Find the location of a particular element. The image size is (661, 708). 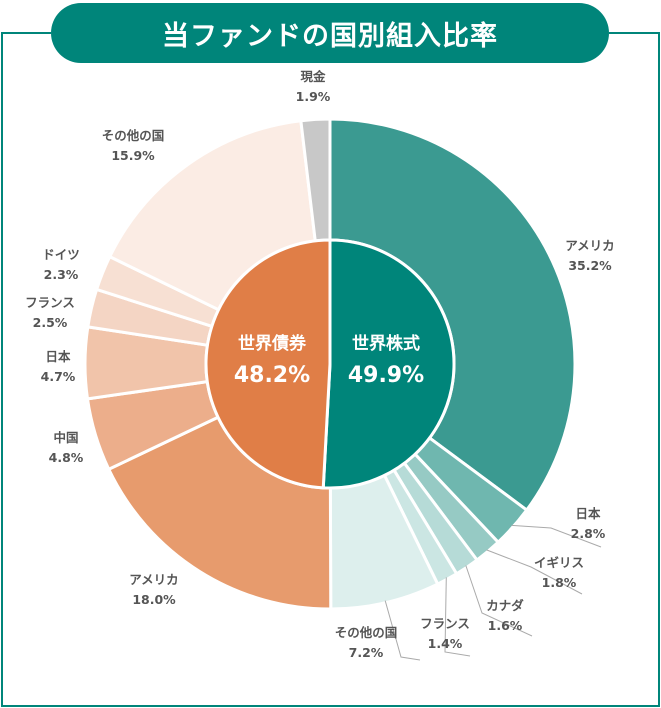

slice-label-name-7: 中国 is located at coordinates (65, 437).